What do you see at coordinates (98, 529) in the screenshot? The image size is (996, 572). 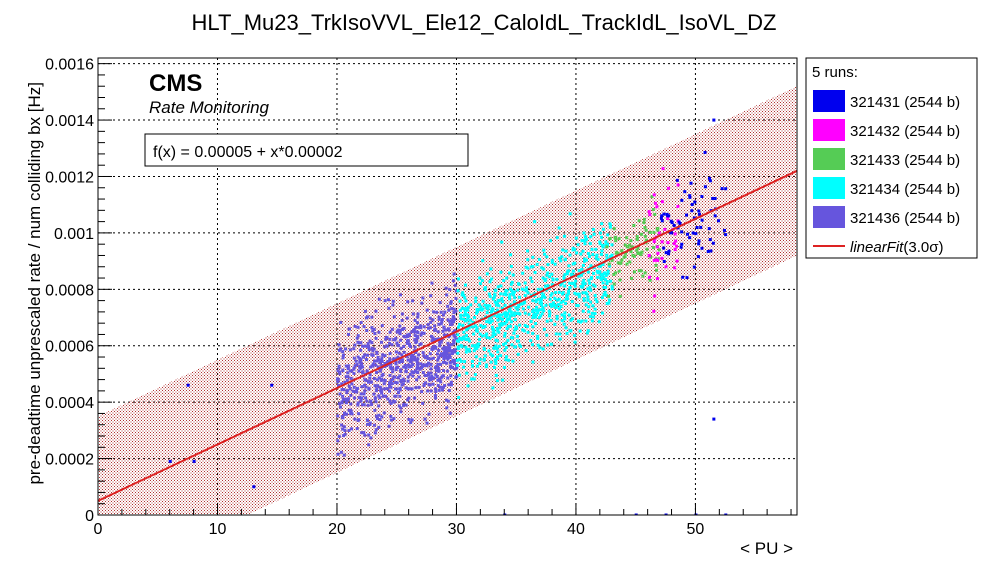 I see `x-tick-label: 0` at bounding box center [98, 529].